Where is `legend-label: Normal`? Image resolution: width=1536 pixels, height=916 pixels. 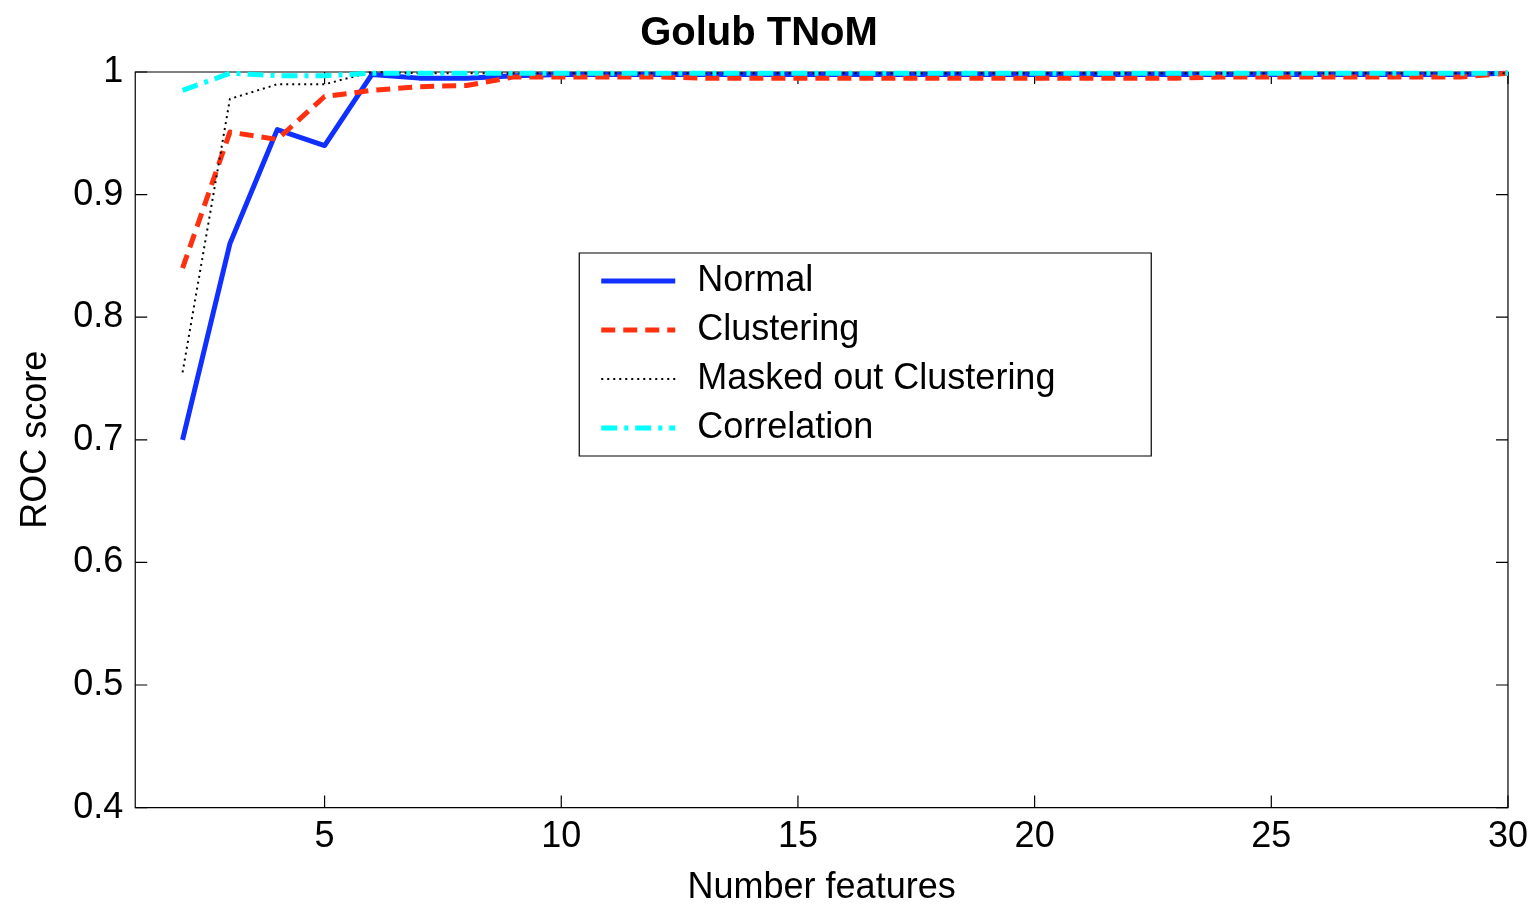 legend-label: Normal is located at coordinates (755, 278).